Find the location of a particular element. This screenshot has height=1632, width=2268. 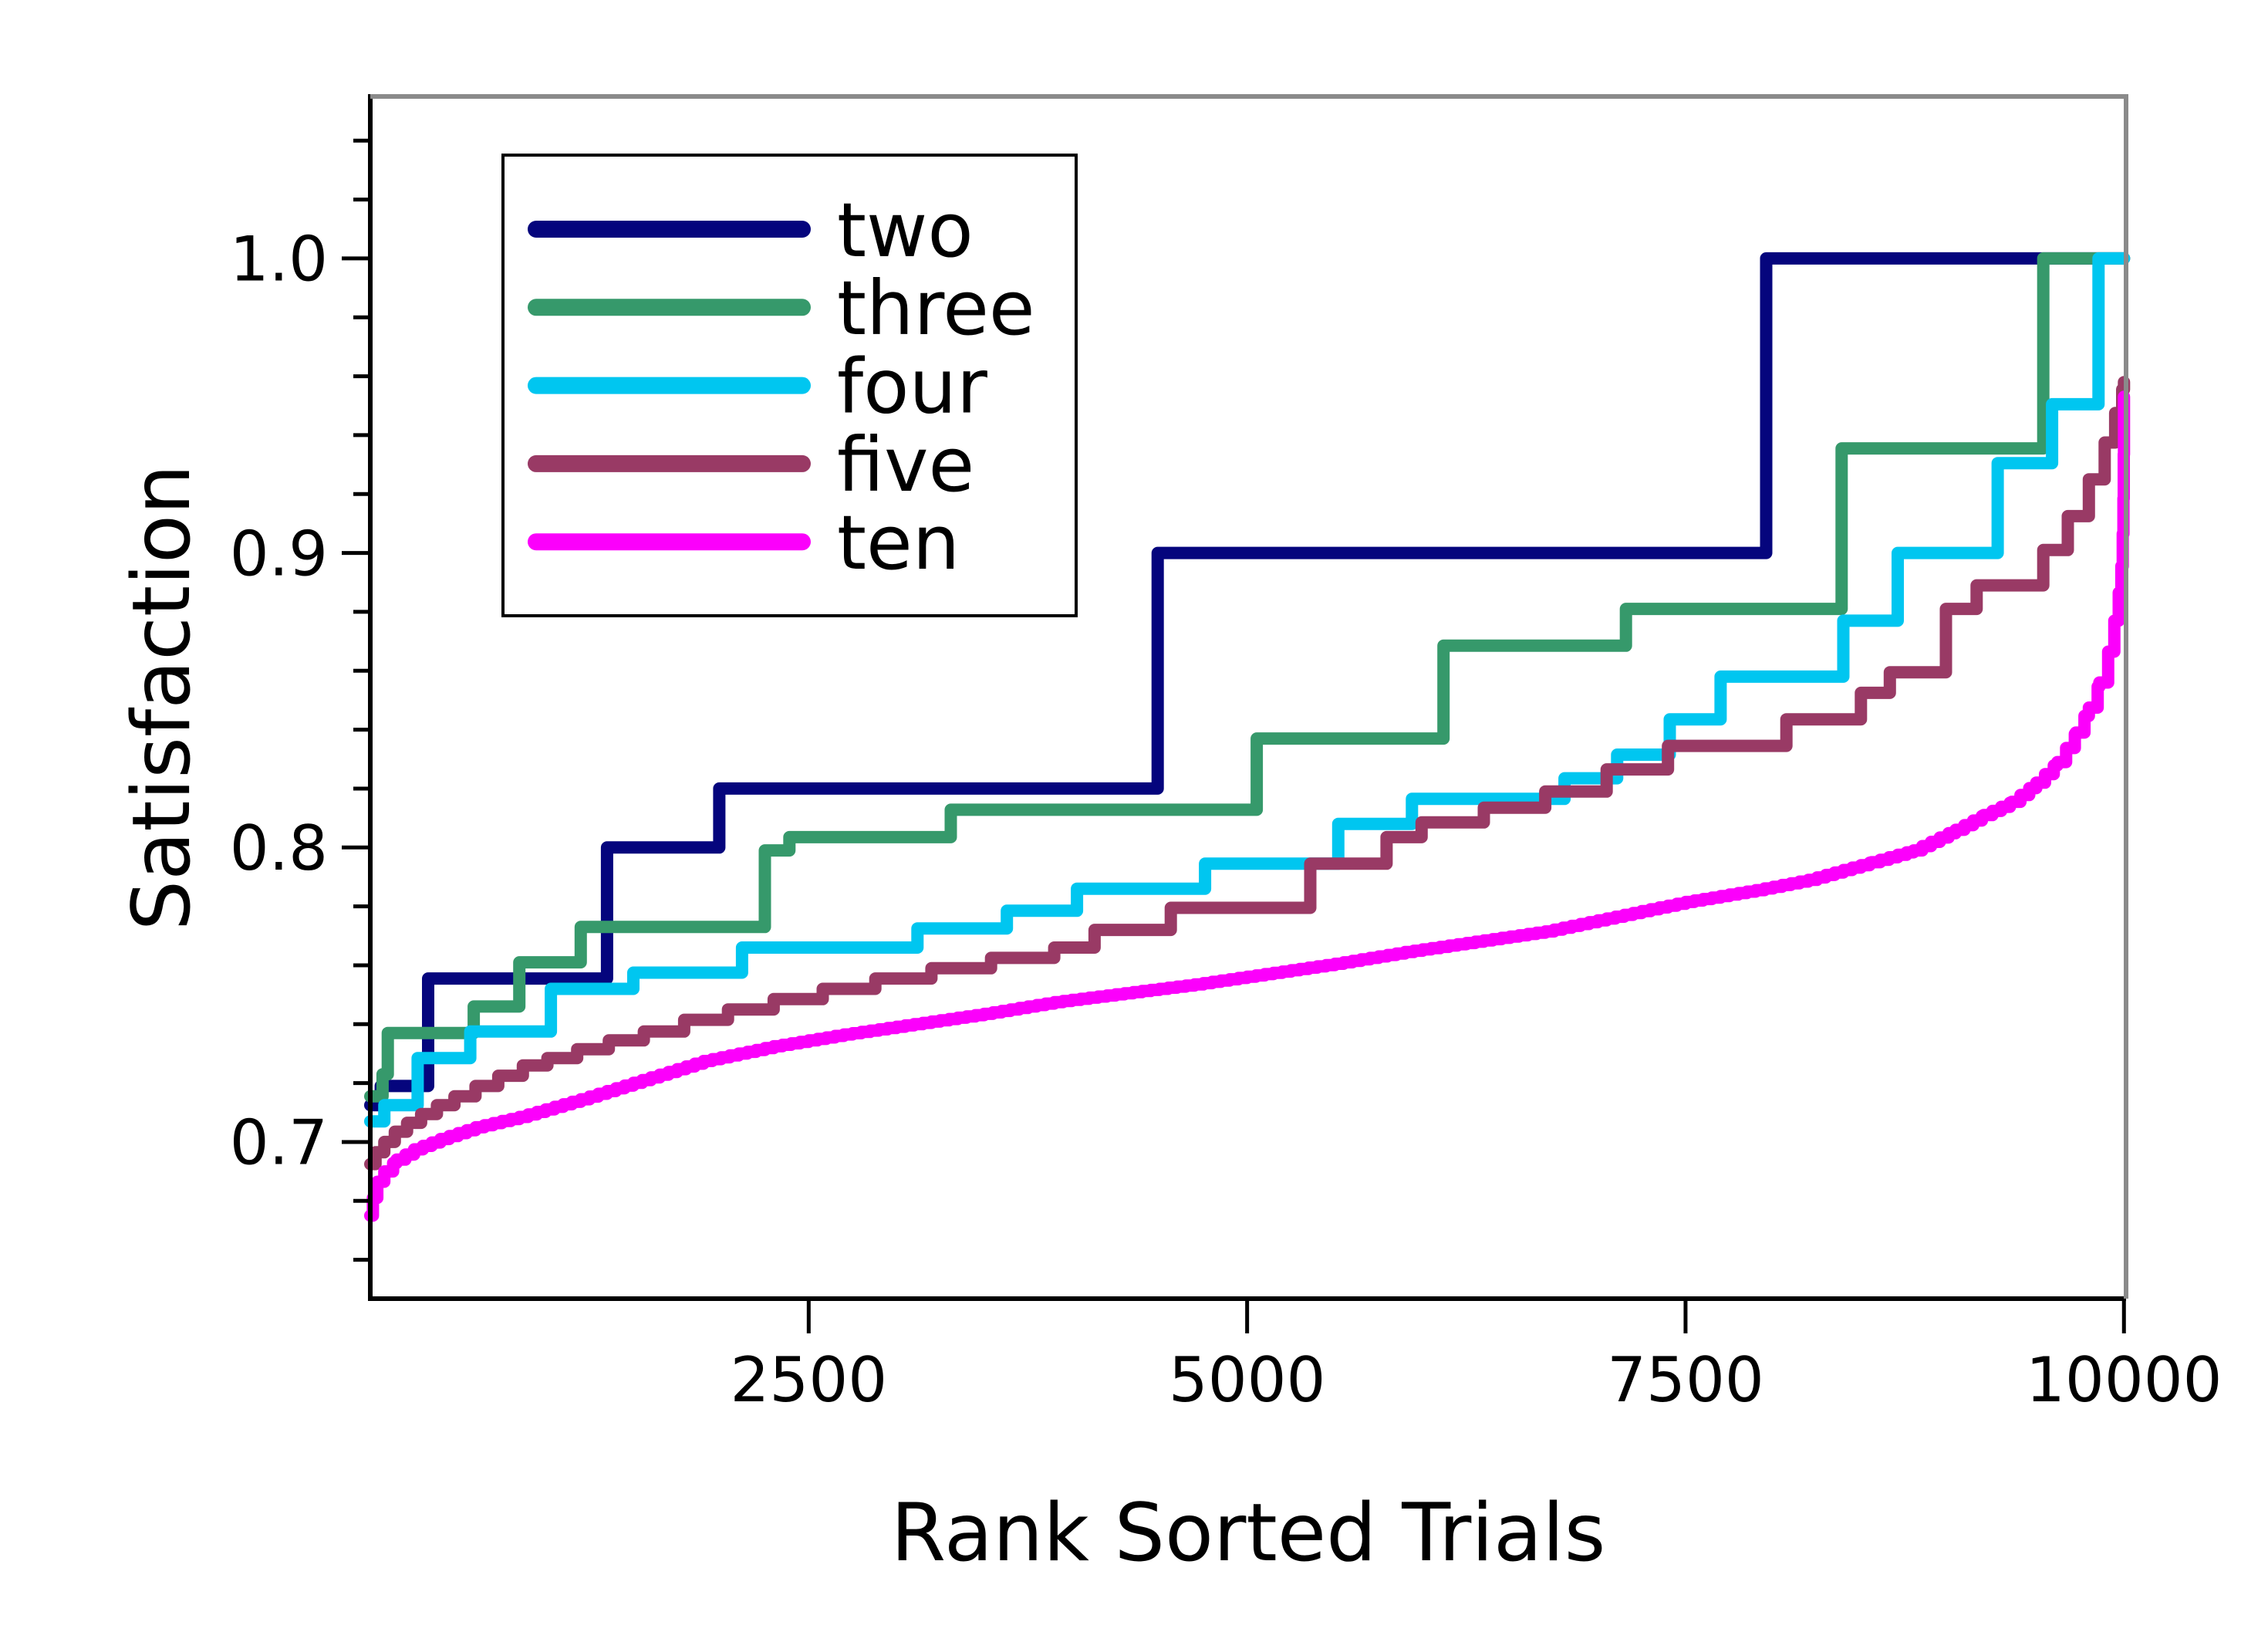

x-tick-label: 7500 is located at coordinates (1685, 1380).